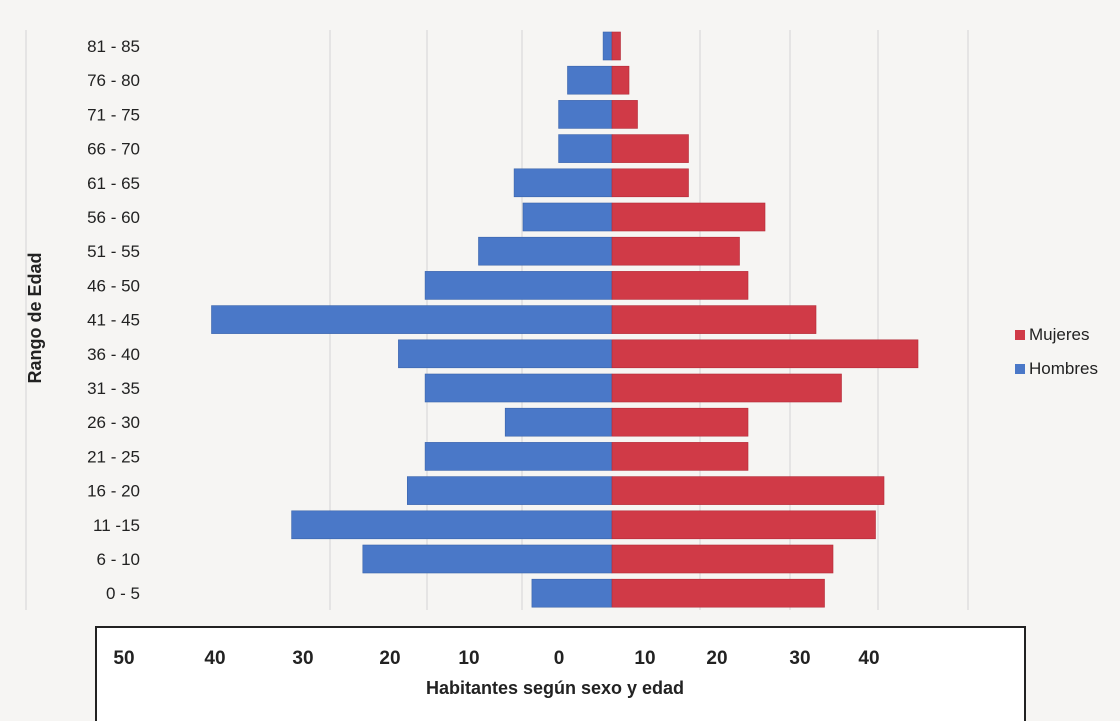 Image resolution: width=1120 pixels, height=721 pixels. I want to click on legend-label-hombres: Hombres, so click(1063, 368).